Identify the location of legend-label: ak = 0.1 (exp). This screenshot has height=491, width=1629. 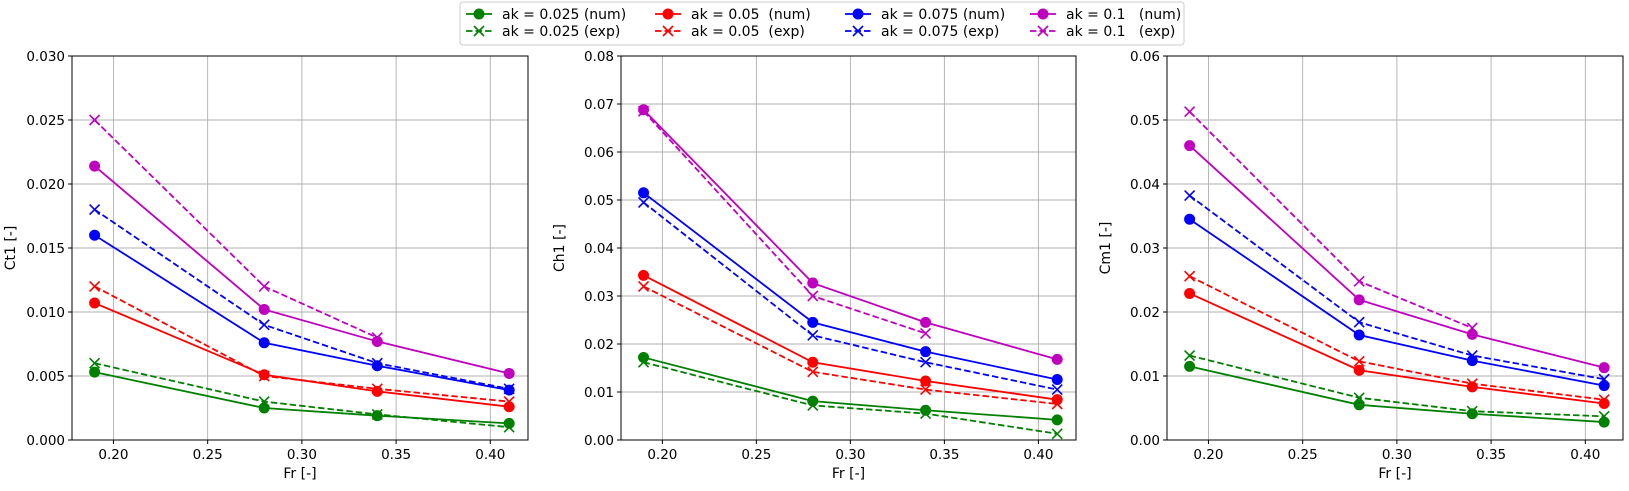
(1120, 32).